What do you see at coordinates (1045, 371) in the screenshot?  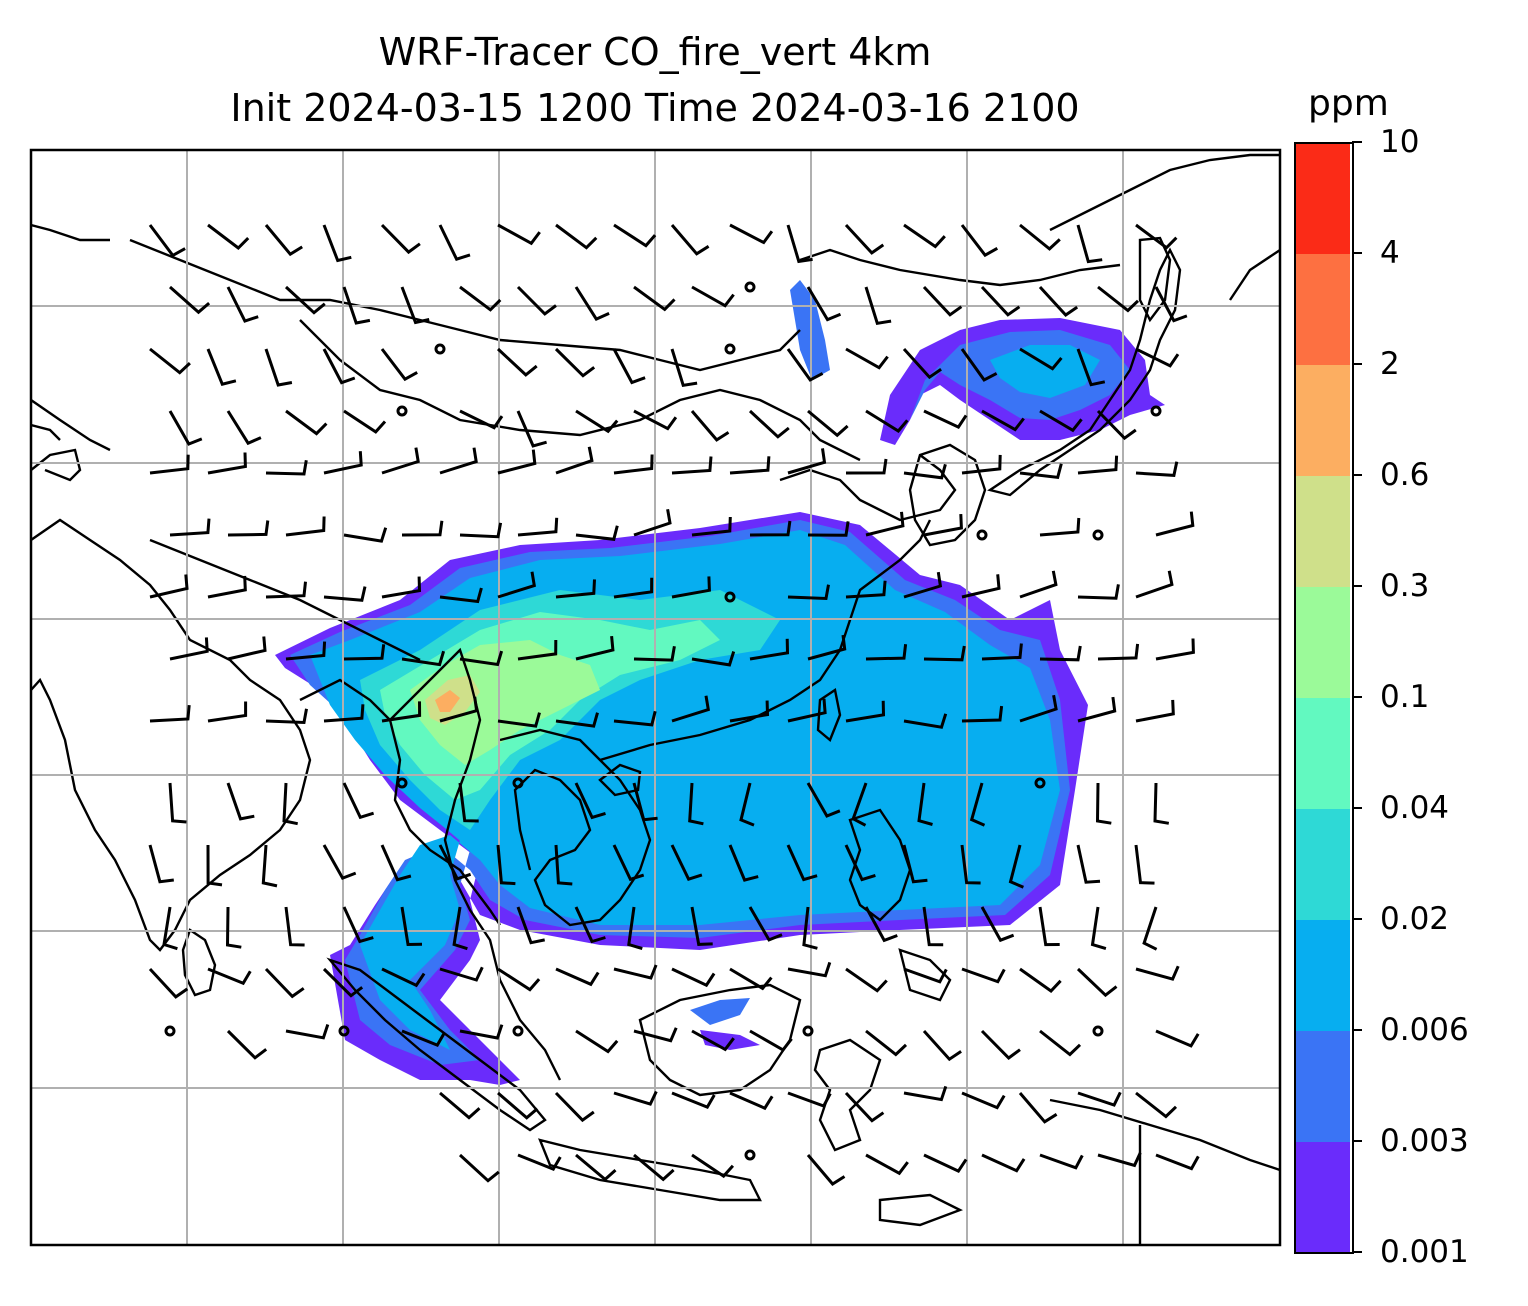 I see `tracer-plume-japan-core` at bounding box center [1045, 371].